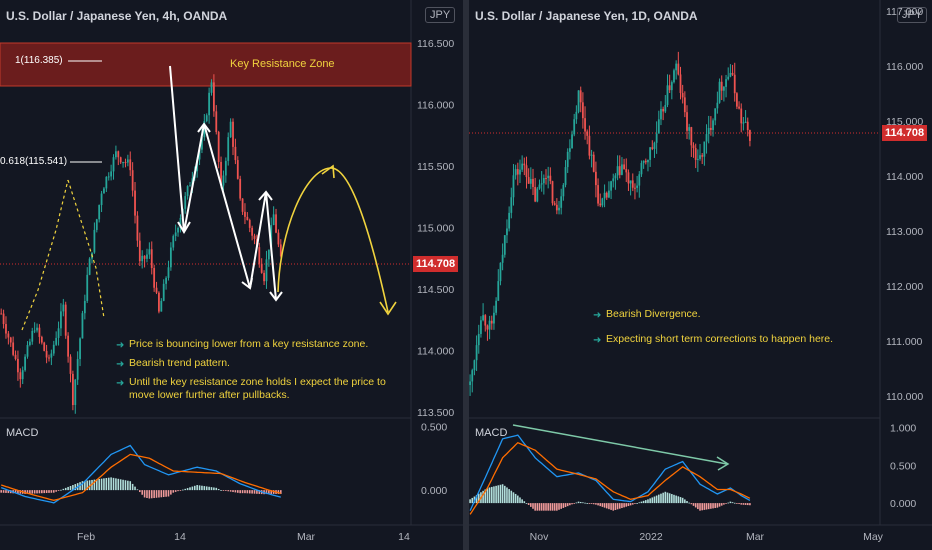  I want to click on macd-tick-label: 1.000, so click(903, 429).